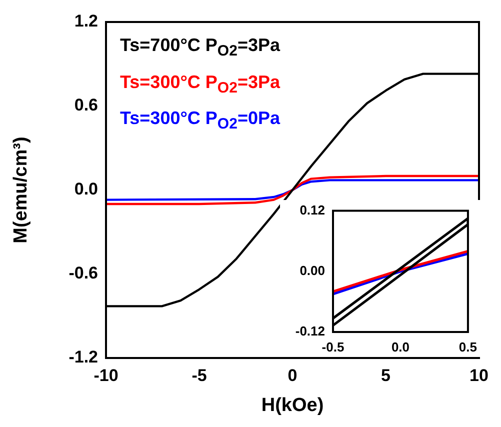  I want to click on y-axis-title: M(emu/cm³), so click(21, 190).